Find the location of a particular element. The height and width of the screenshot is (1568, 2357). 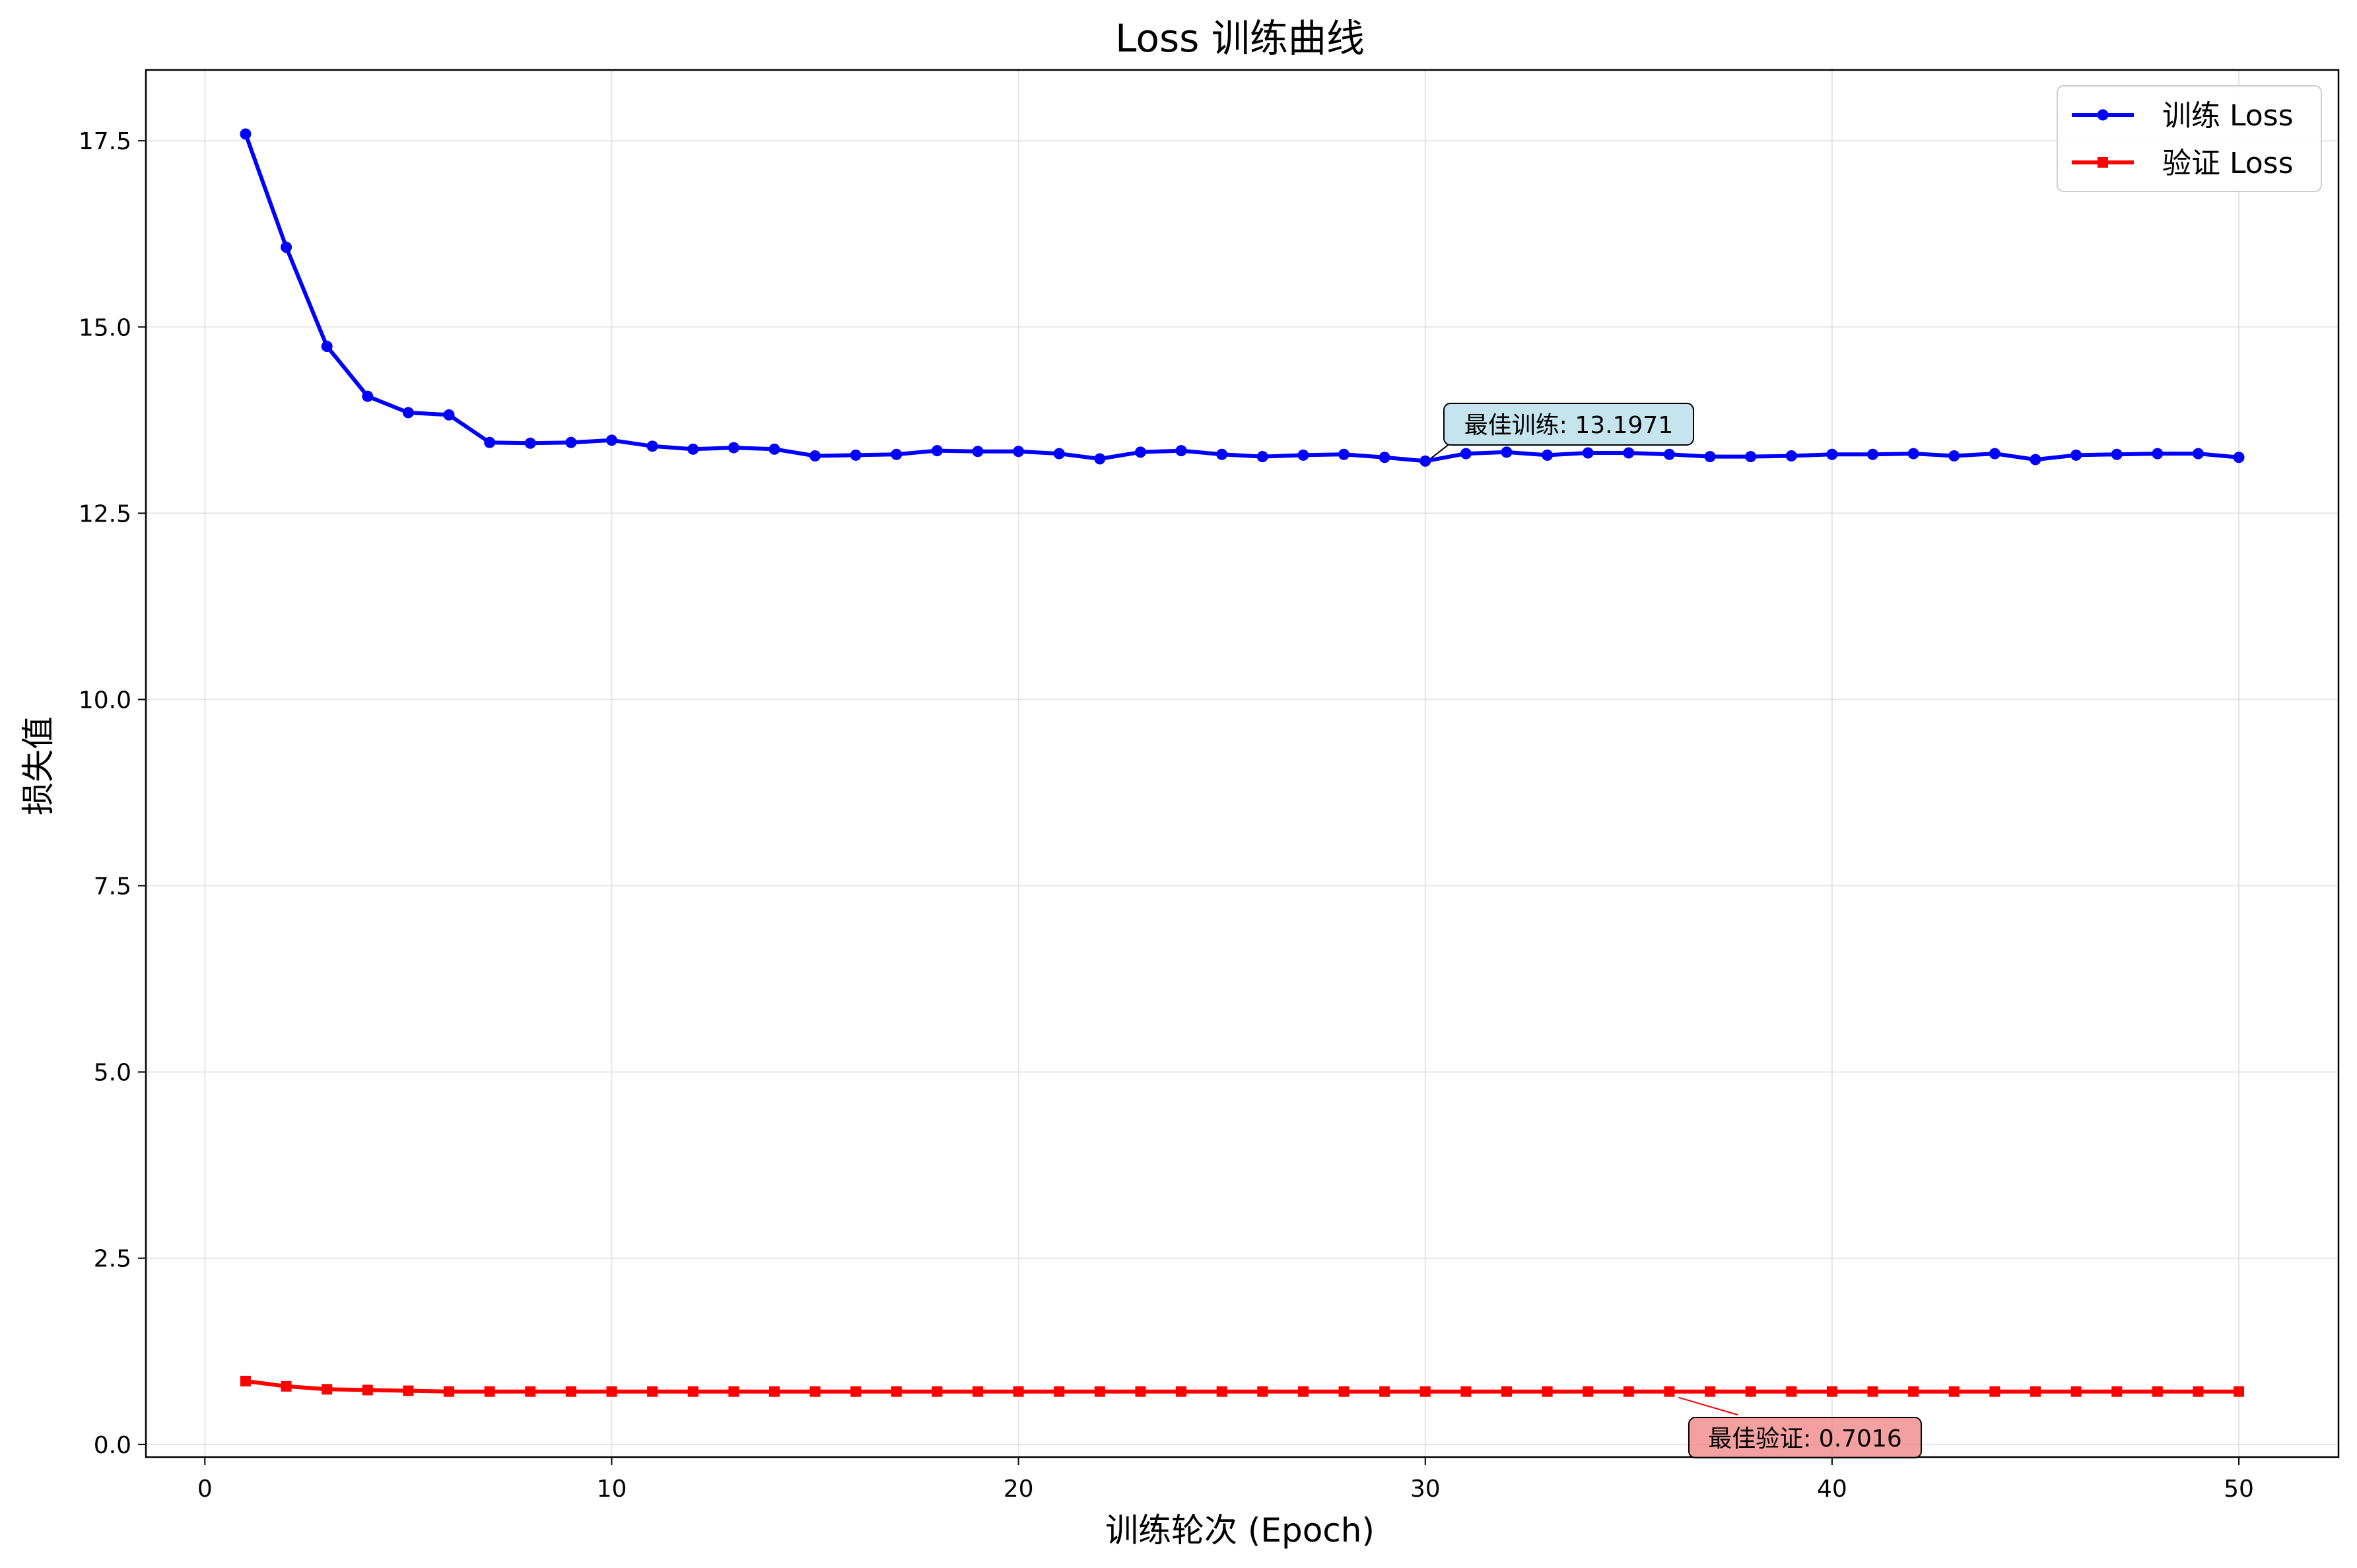

y-tick-label: 2.5 is located at coordinates (112, 1259).